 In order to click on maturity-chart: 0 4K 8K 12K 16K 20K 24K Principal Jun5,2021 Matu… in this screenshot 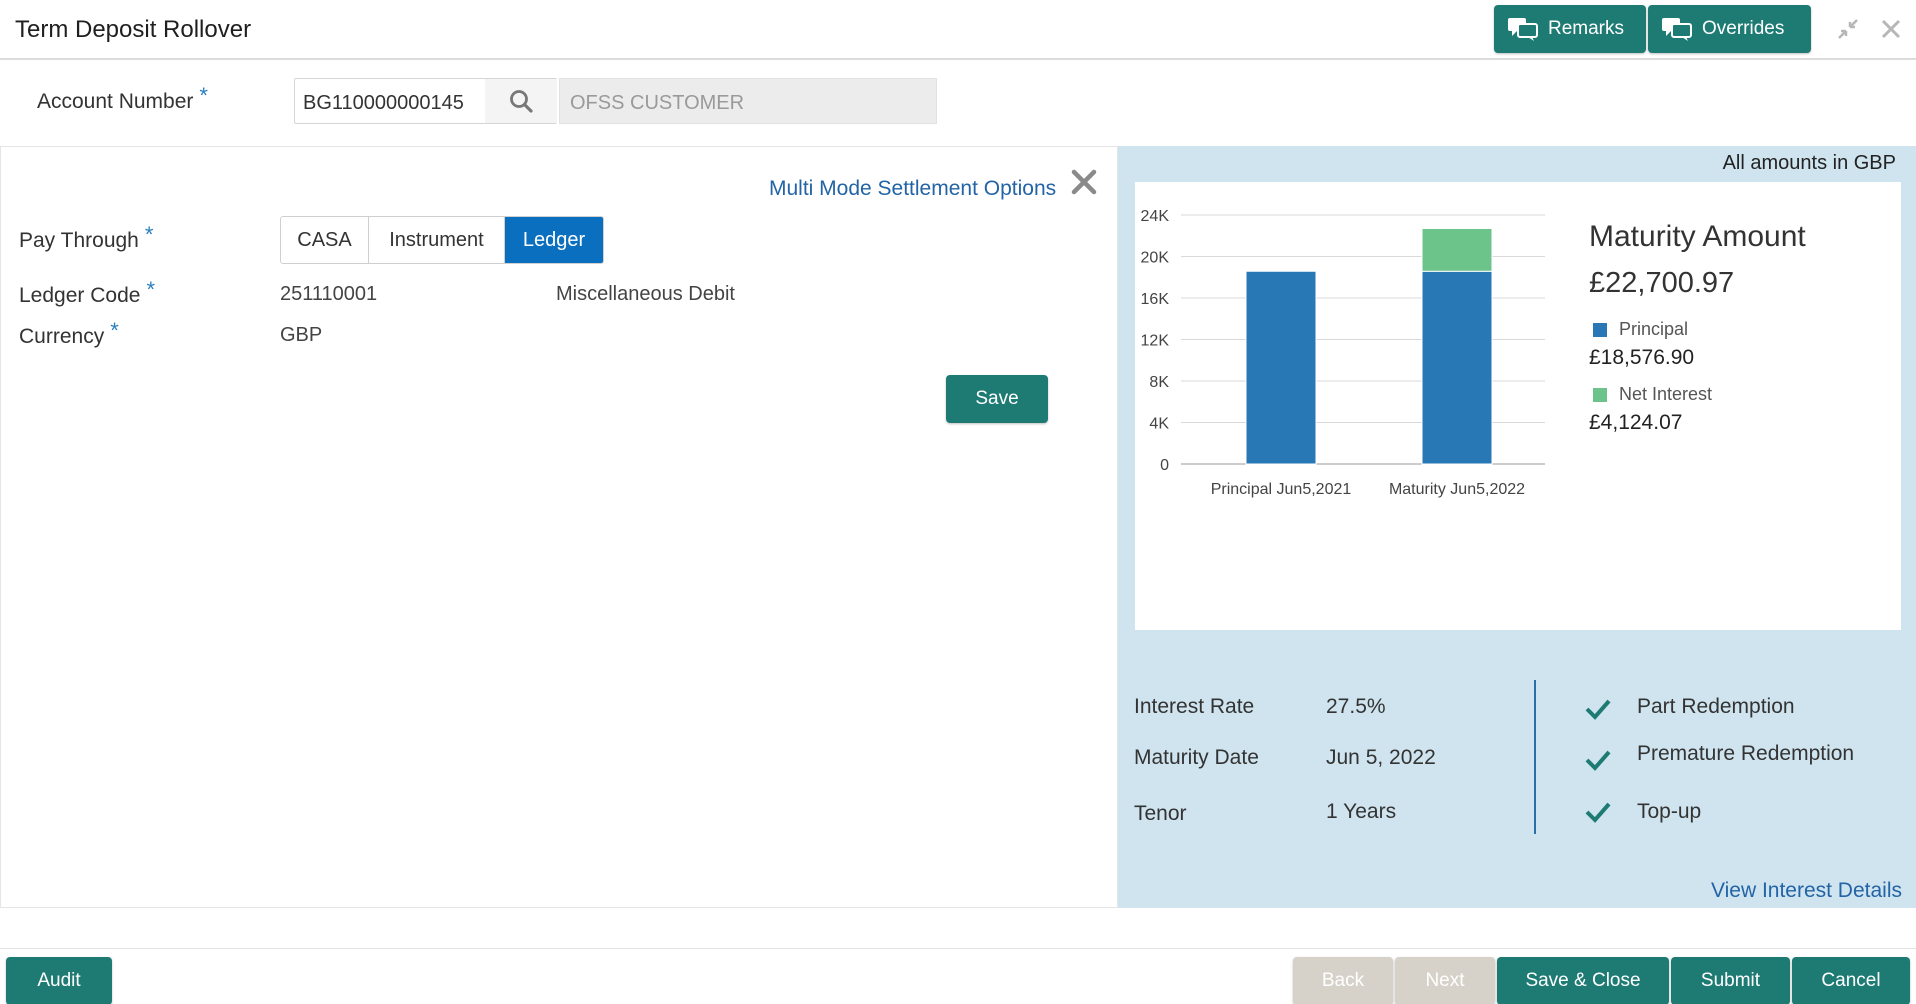, I will do `click(1343, 353)`.